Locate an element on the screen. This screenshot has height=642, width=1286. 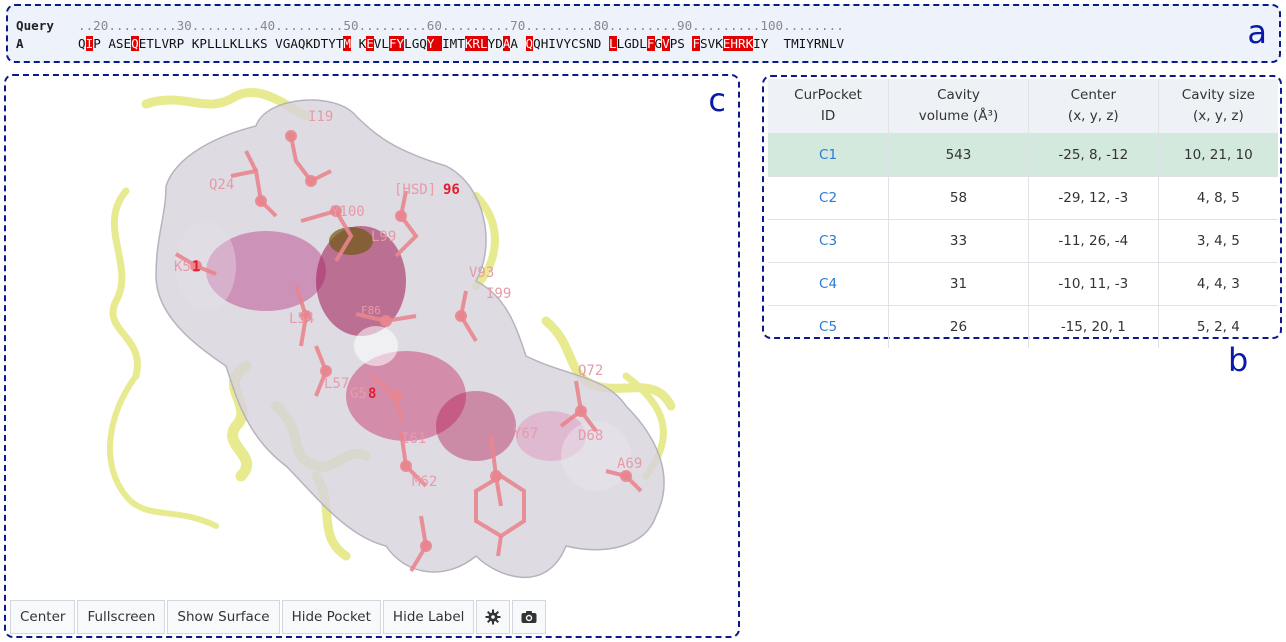
query-label: Query is located at coordinates (35, 25).